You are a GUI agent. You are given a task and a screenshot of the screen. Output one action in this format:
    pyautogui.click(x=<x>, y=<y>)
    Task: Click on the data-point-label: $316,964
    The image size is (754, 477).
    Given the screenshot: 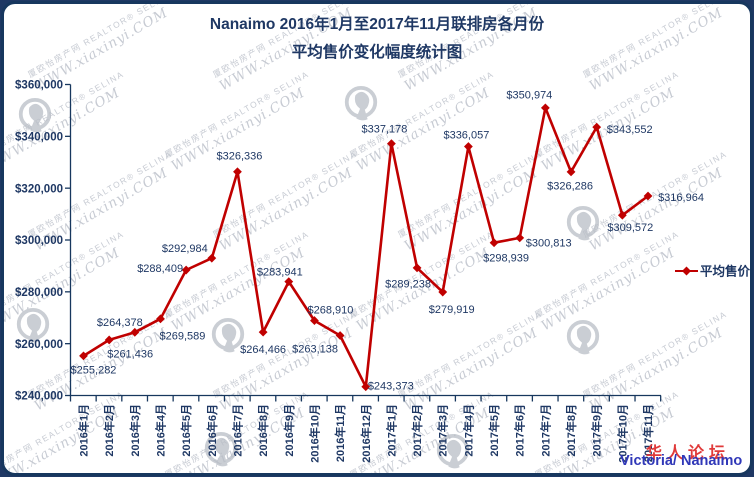 What is the action you would take?
    pyautogui.click(x=681, y=198)
    